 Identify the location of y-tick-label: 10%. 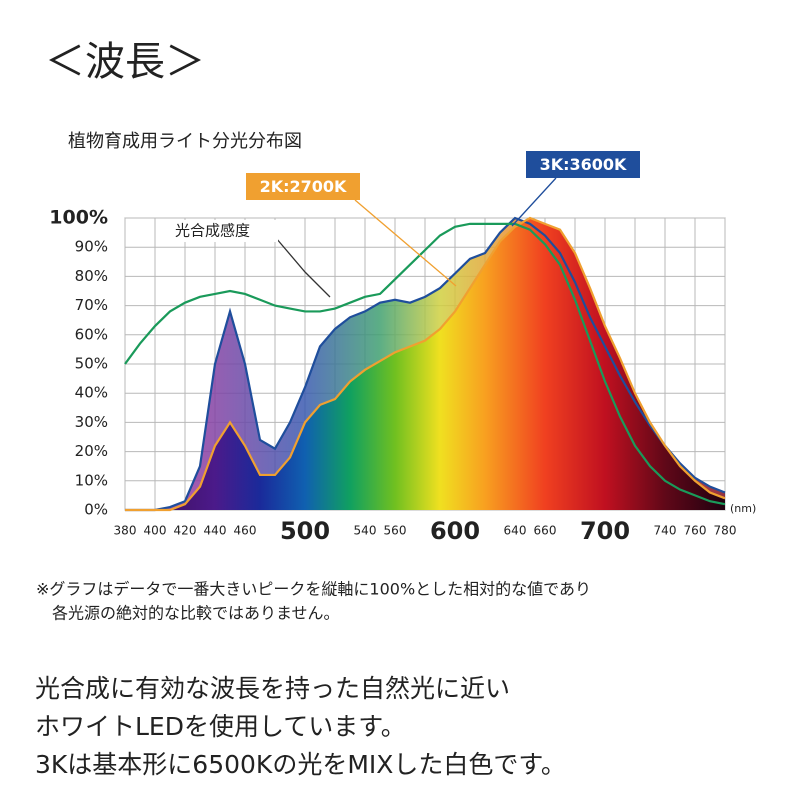
(91, 480).